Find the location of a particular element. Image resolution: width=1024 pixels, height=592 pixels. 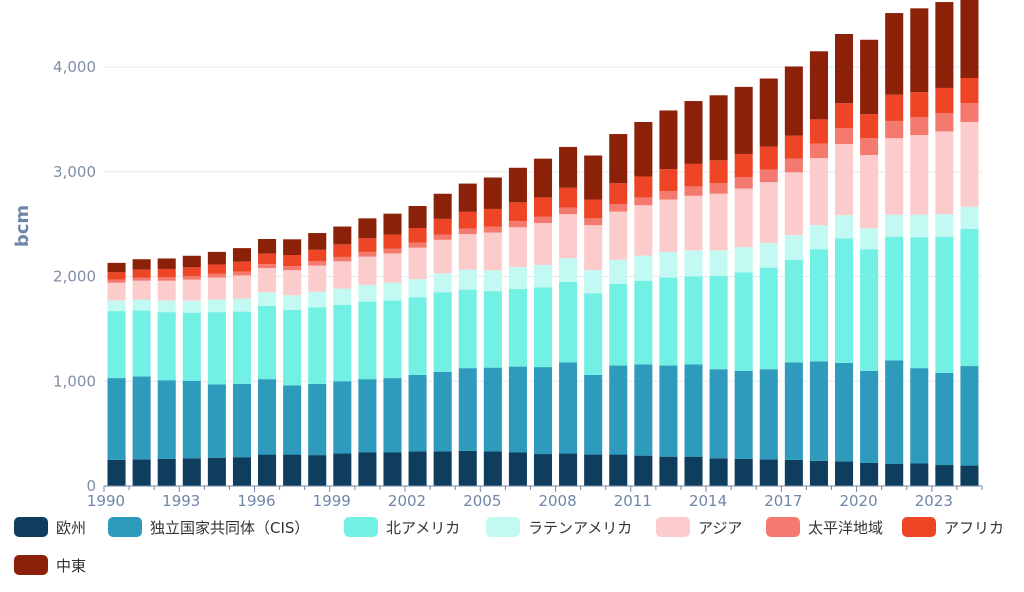

legend-item: 欧州 is located at coordinates (50, 527).